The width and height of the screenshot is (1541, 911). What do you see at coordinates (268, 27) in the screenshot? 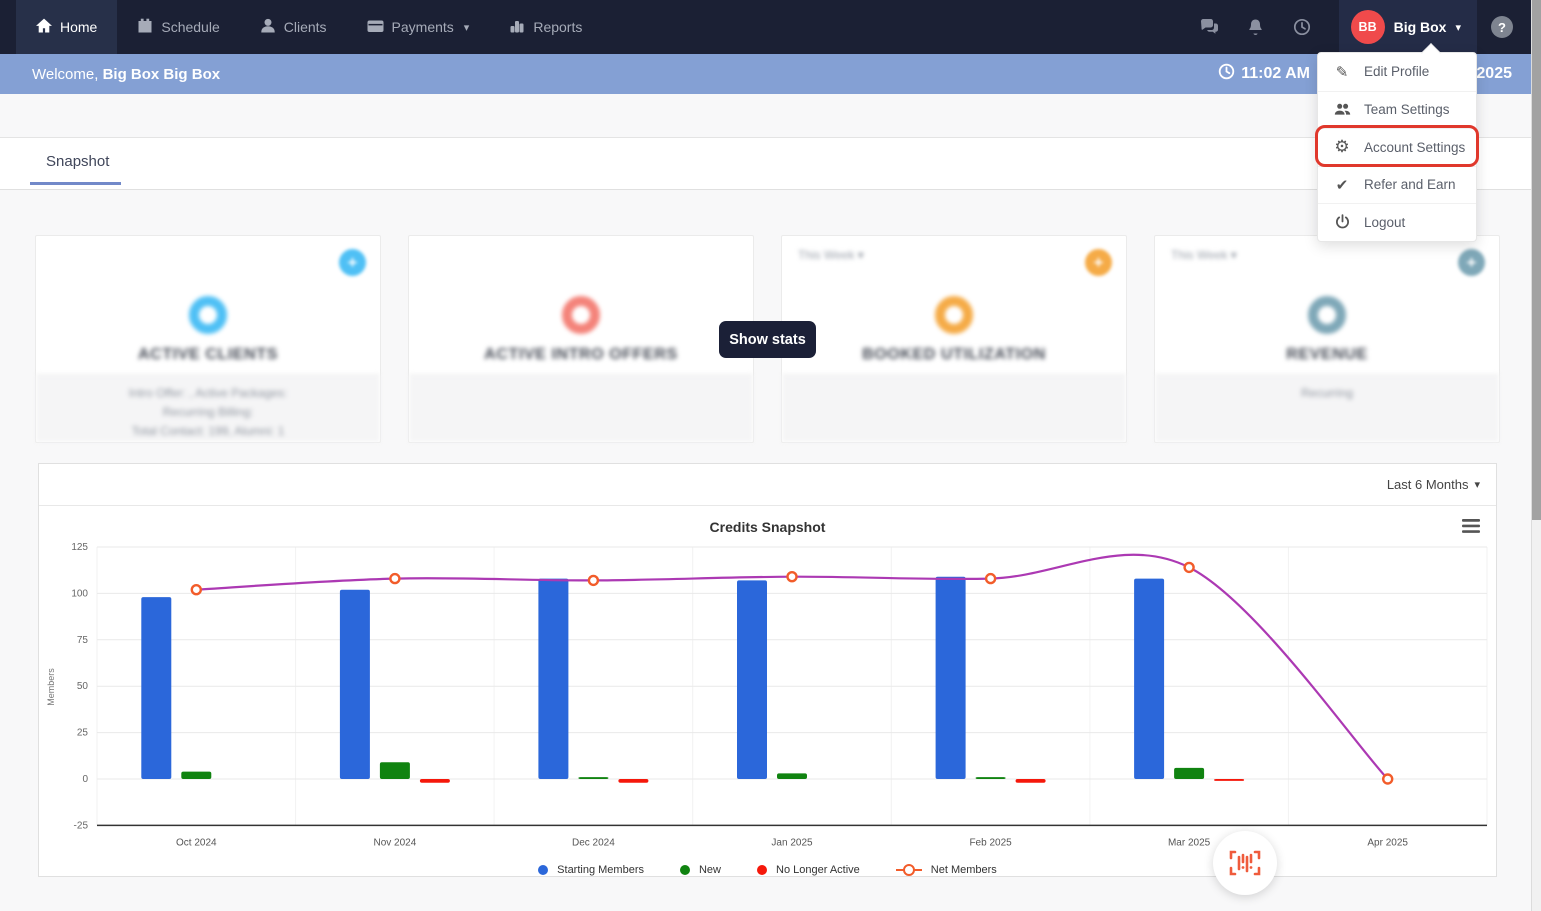
I see `person-icon` at bounding box center [268, 27].